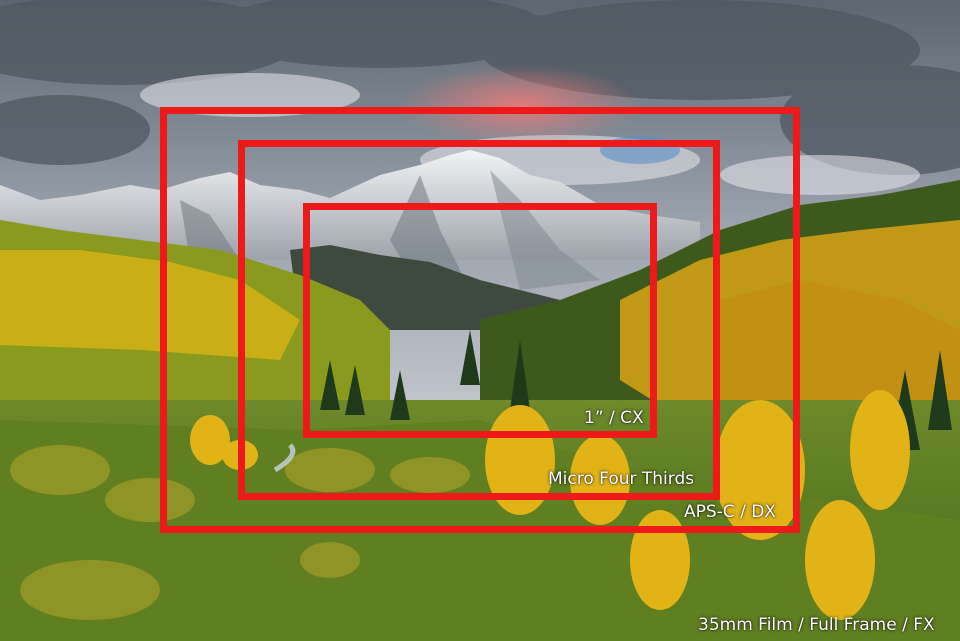 The image size is (960, 641). I want to click on aps-c-label: APS-C / DX, so click(730, 512).